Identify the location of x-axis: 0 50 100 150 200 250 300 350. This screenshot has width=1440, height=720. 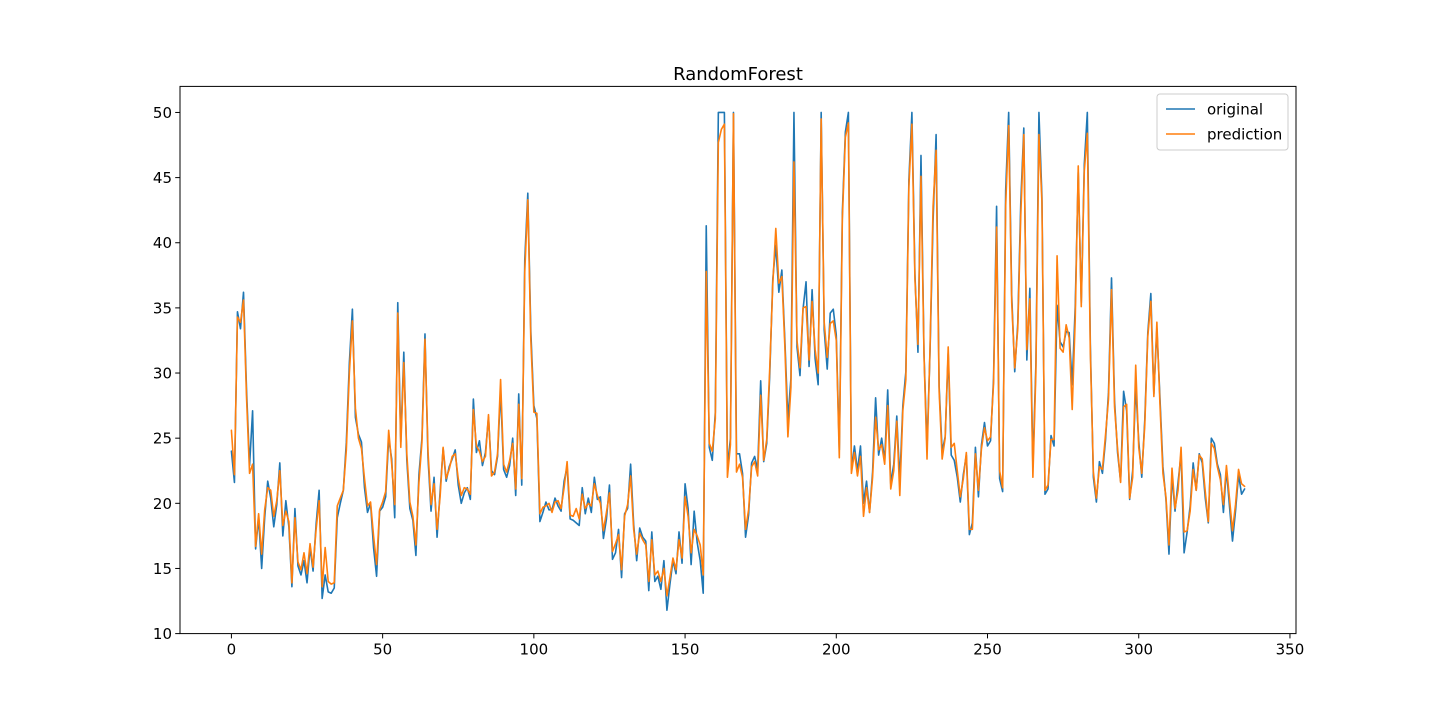
(766, 646).